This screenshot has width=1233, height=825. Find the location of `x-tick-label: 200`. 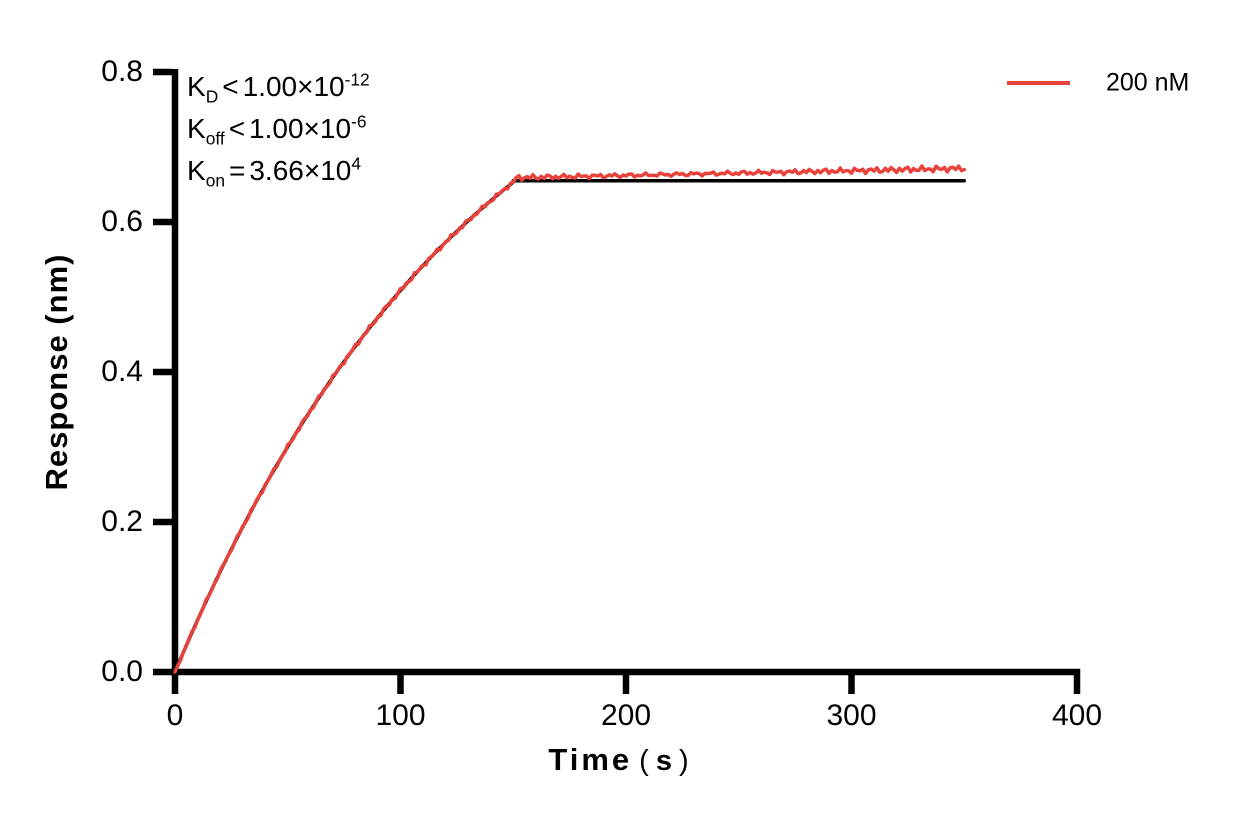

x-tick-label: 200 is located at coordinates (626, 715).